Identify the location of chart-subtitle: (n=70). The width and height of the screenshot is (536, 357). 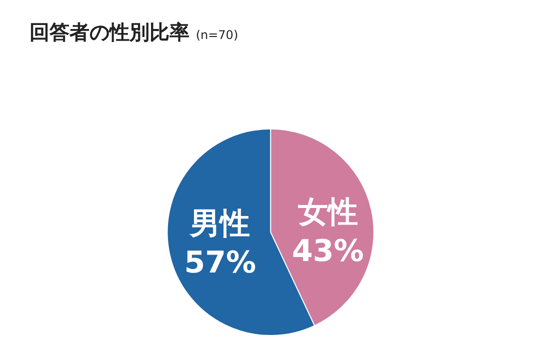
(217, 35).